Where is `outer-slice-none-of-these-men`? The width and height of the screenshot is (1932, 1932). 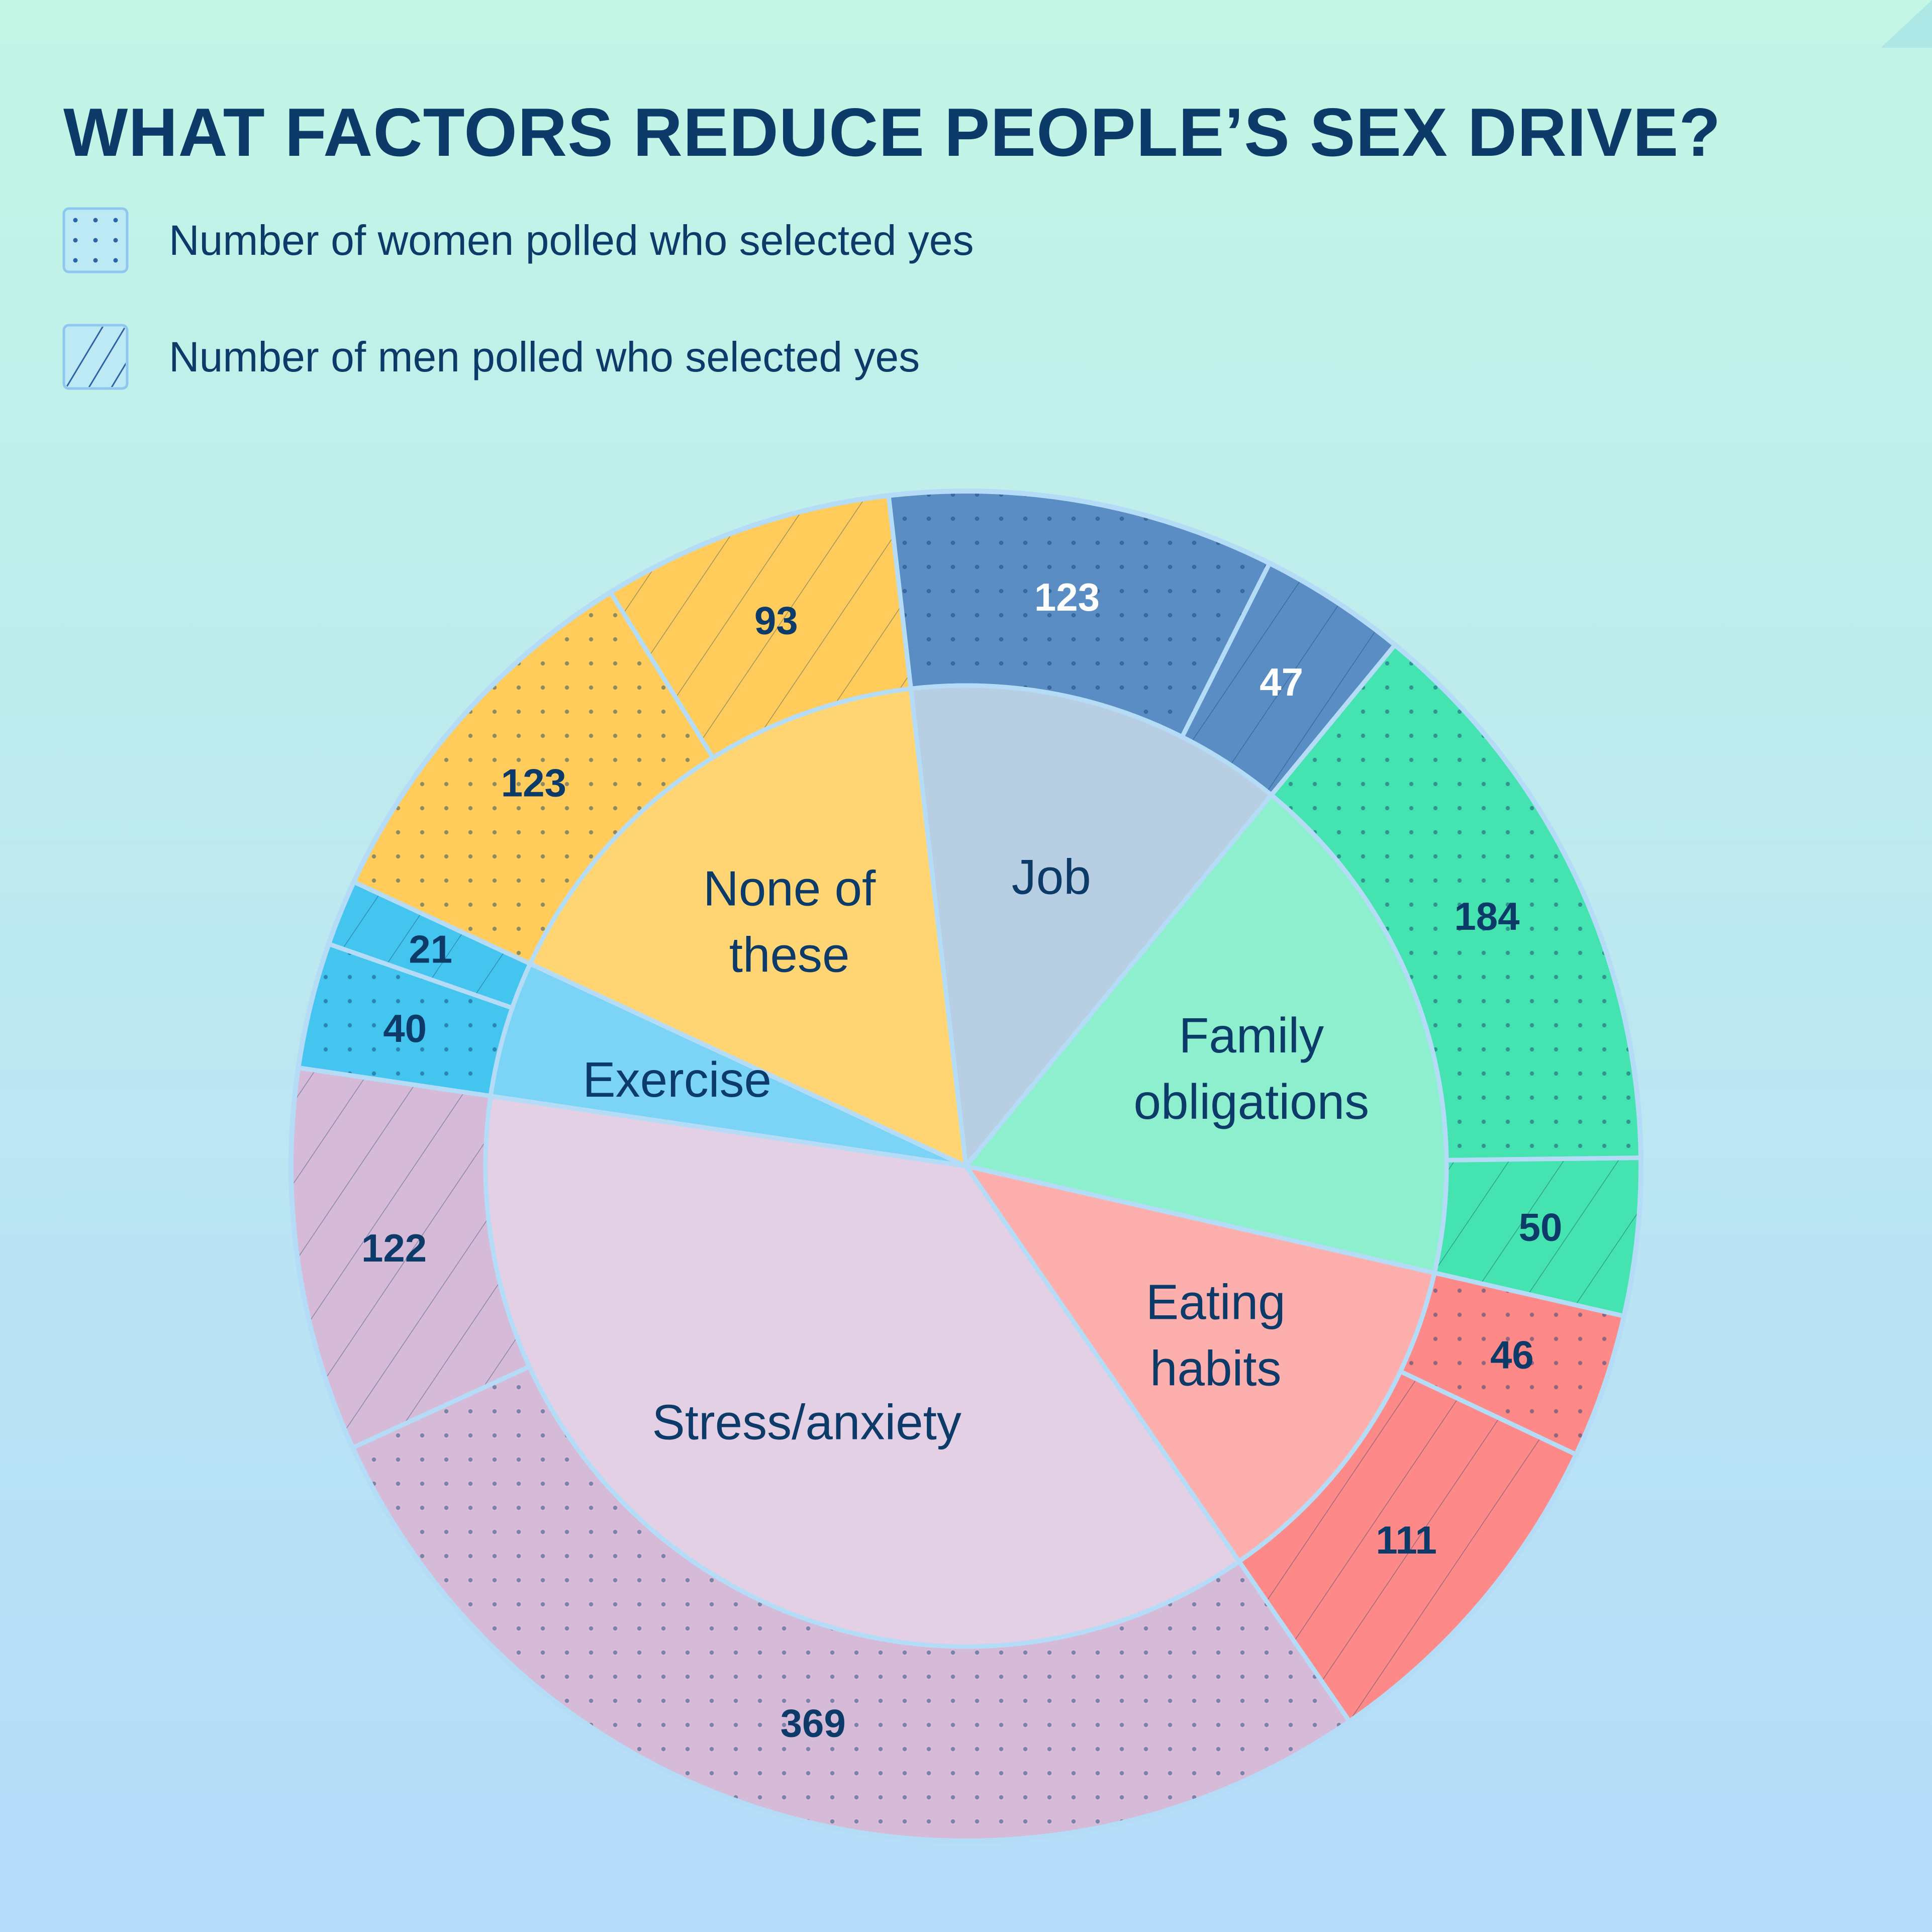 outer-slice-none-of-these-men is located at coordinates (760, 626).